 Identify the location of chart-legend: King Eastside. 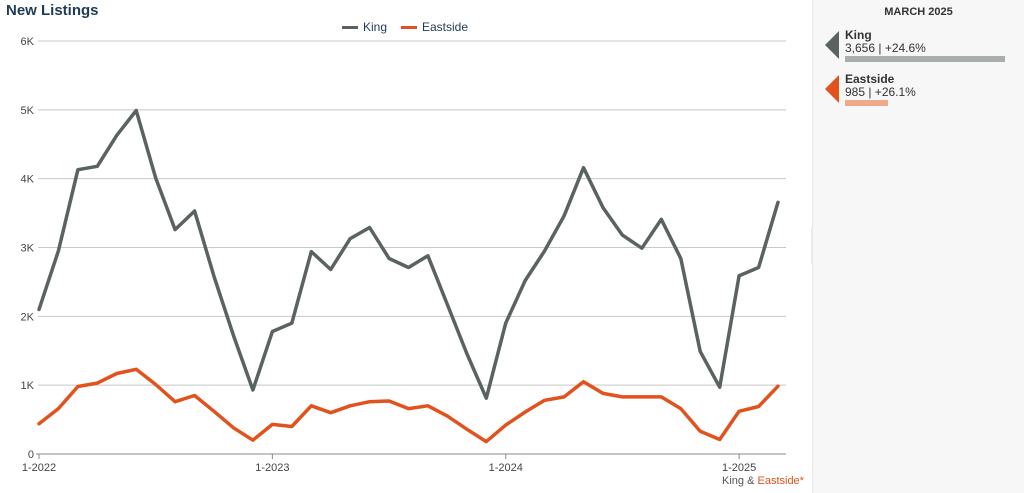
(405, 27).